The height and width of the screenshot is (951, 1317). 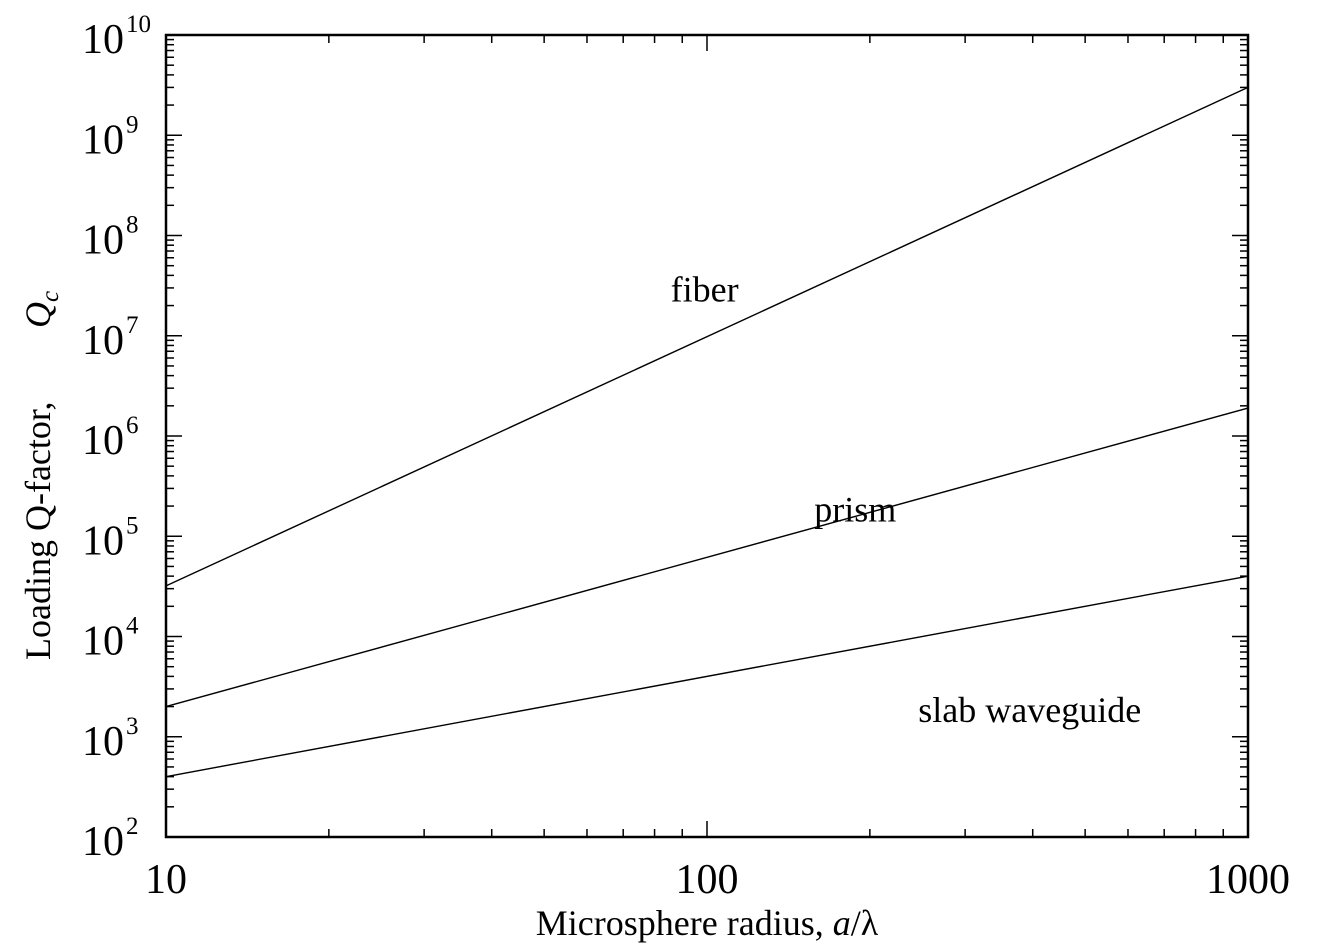 I want to click on x-axis-title-var: a, so click(x=842, y=923).